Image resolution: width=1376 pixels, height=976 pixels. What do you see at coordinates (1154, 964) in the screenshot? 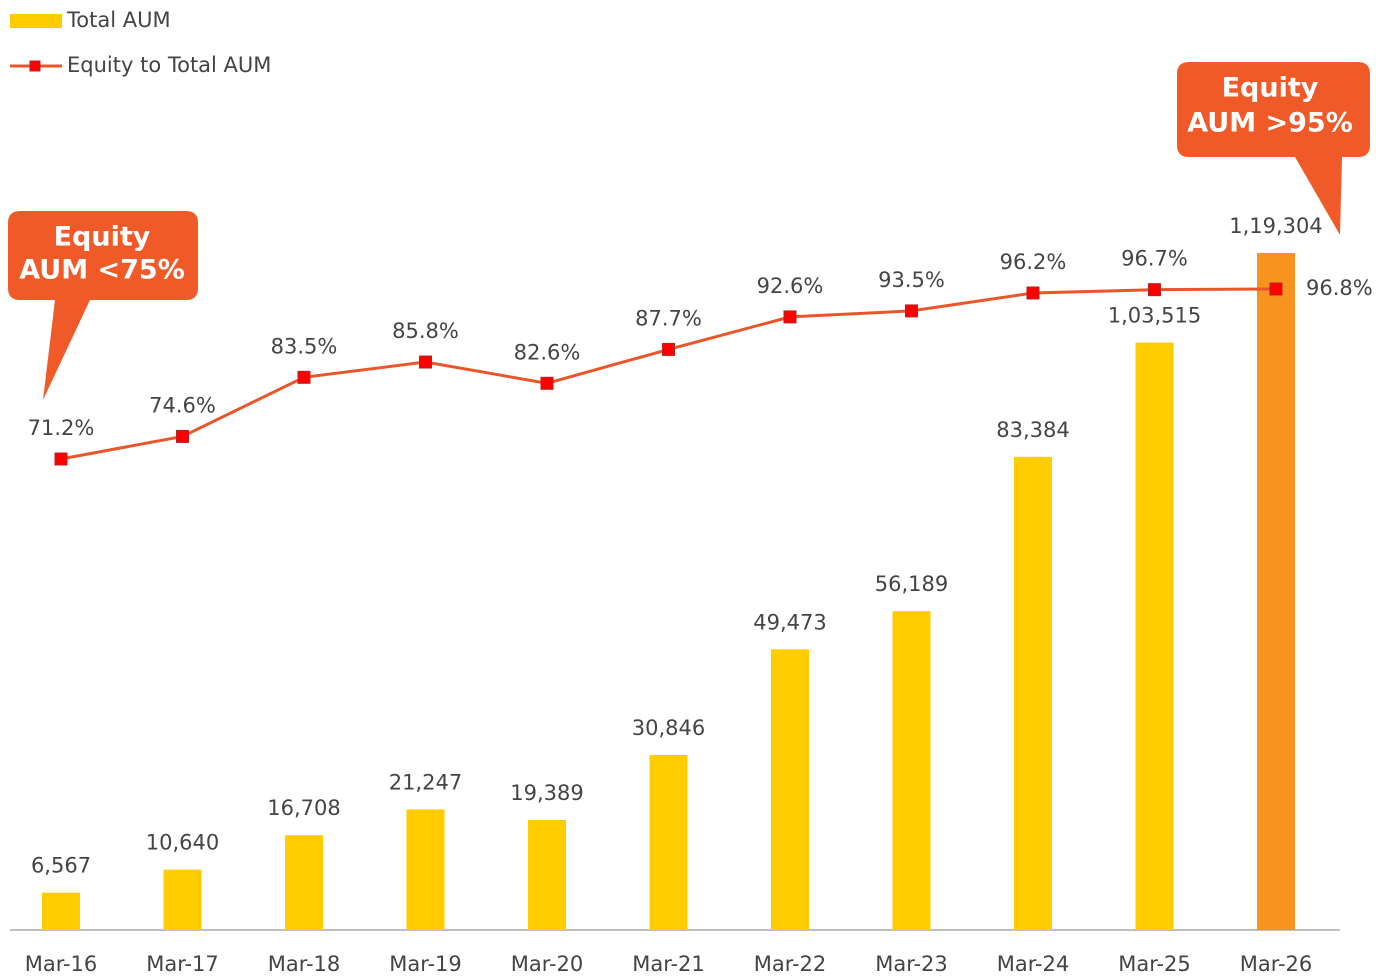
I see `x-tick-label: Mar-25` at bounding box center [1154, 964].